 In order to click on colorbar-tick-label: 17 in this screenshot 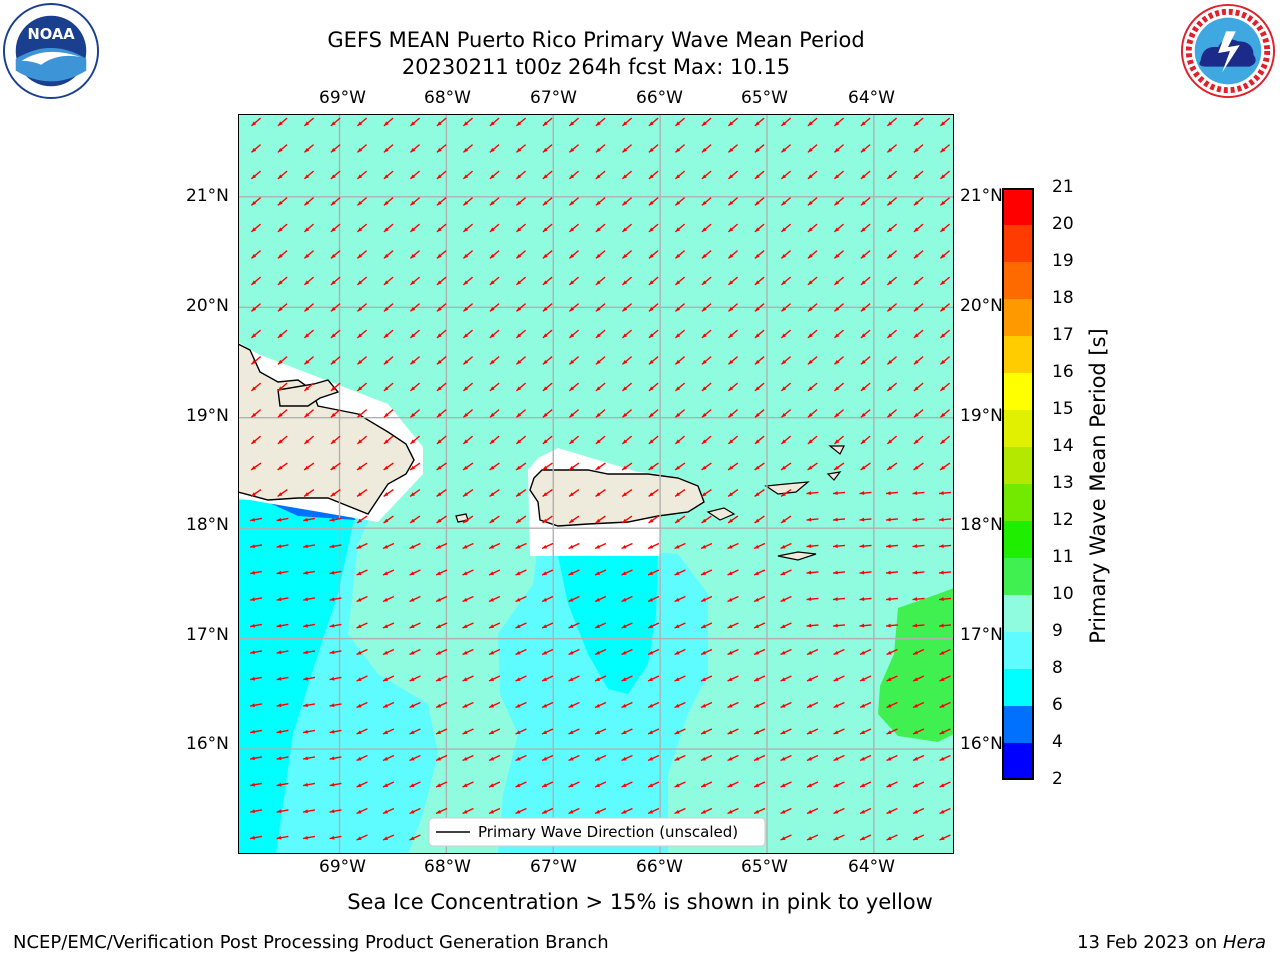, I will do `click(1063, 335)`.